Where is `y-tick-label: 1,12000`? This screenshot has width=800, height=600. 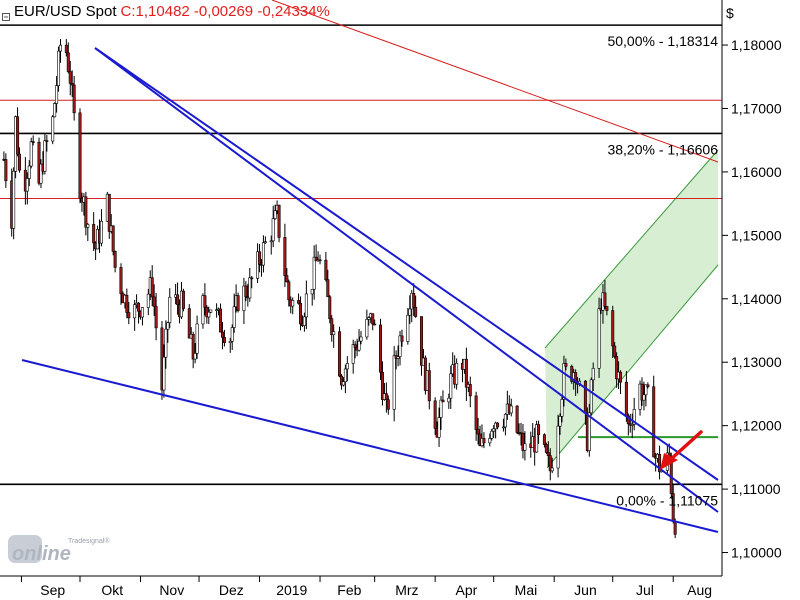
y-tick-label: 1,12000 is located at coordinates (756, 426).